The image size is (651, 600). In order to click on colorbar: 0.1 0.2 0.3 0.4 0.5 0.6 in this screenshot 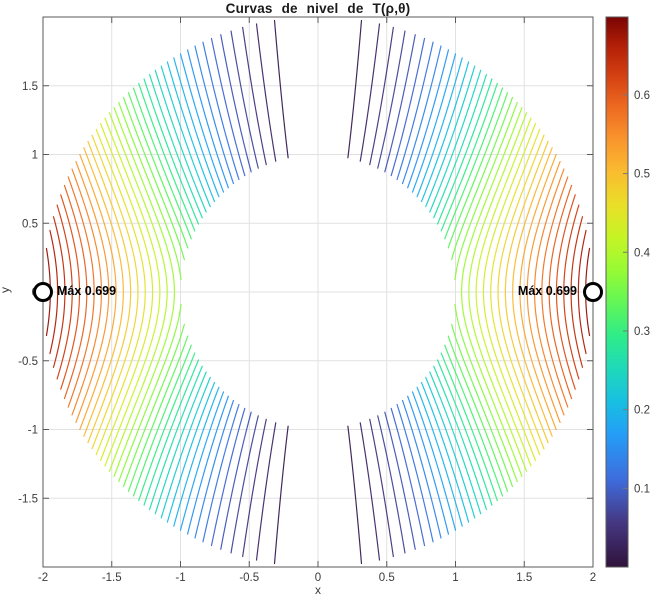, I will do `click(628, 292)`.